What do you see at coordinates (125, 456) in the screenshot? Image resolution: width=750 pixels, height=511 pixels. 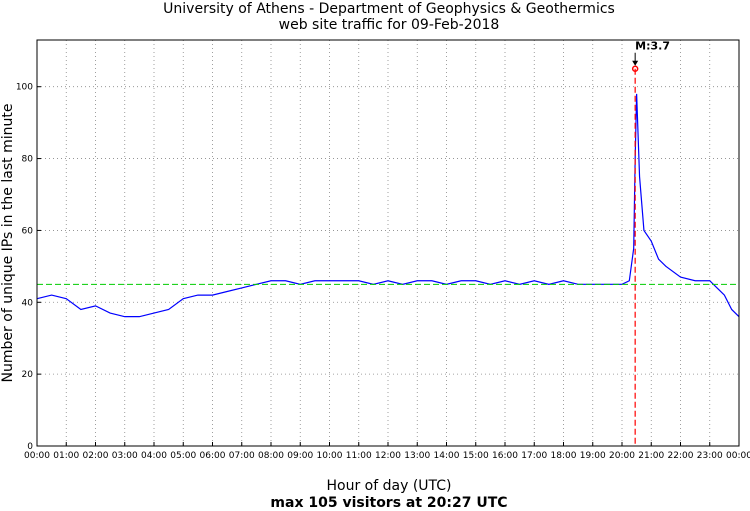 I see `x-tick-label: 03:00` at bounding box center [125, 456].